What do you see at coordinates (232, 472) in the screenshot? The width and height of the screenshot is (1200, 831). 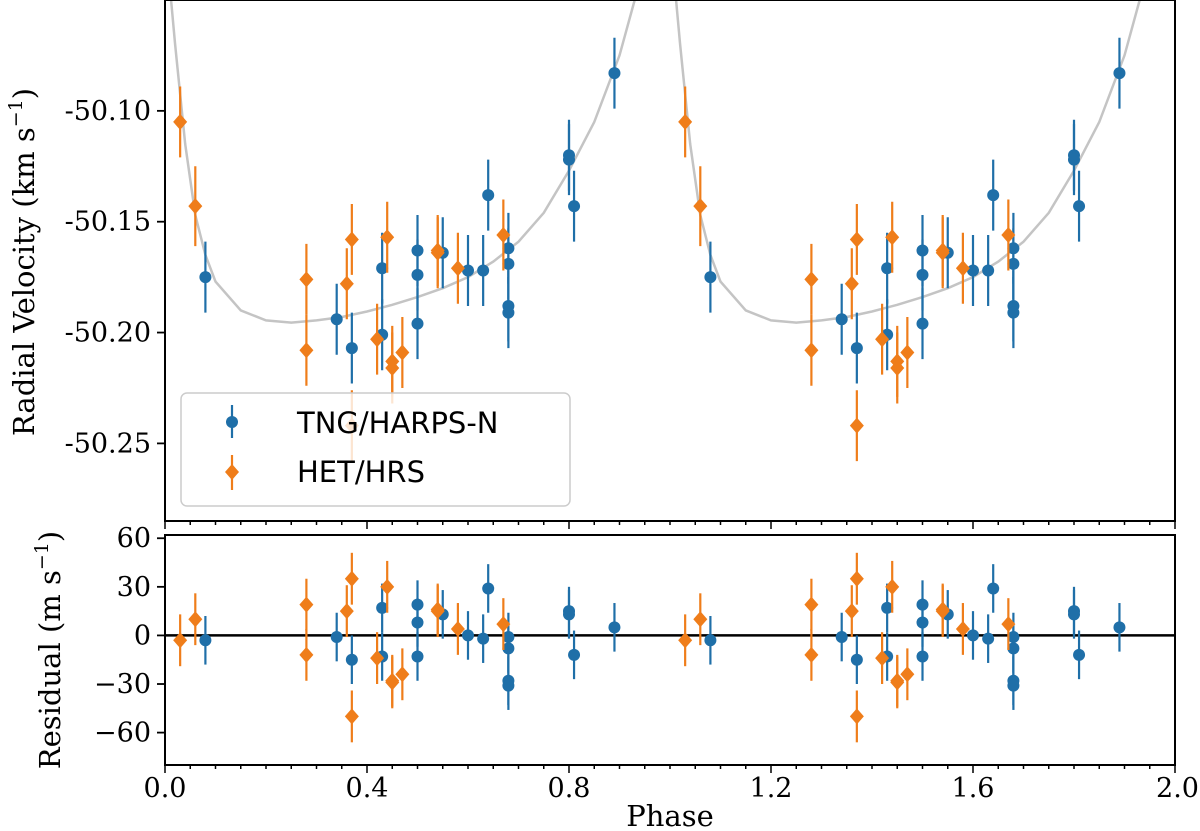 I see `legend-het-marker` at bounding box center [232, 472].